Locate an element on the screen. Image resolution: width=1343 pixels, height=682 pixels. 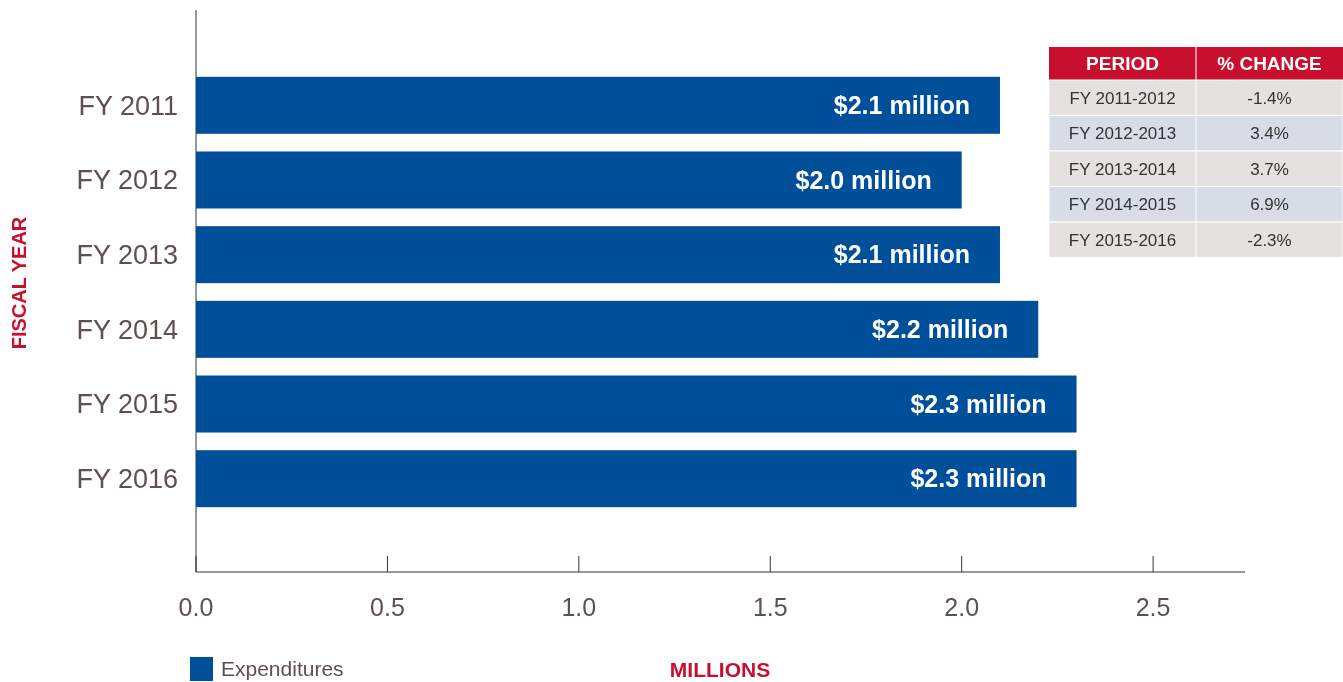
category-label: FY 2014-2015 is located at coordinates (1122, 205).